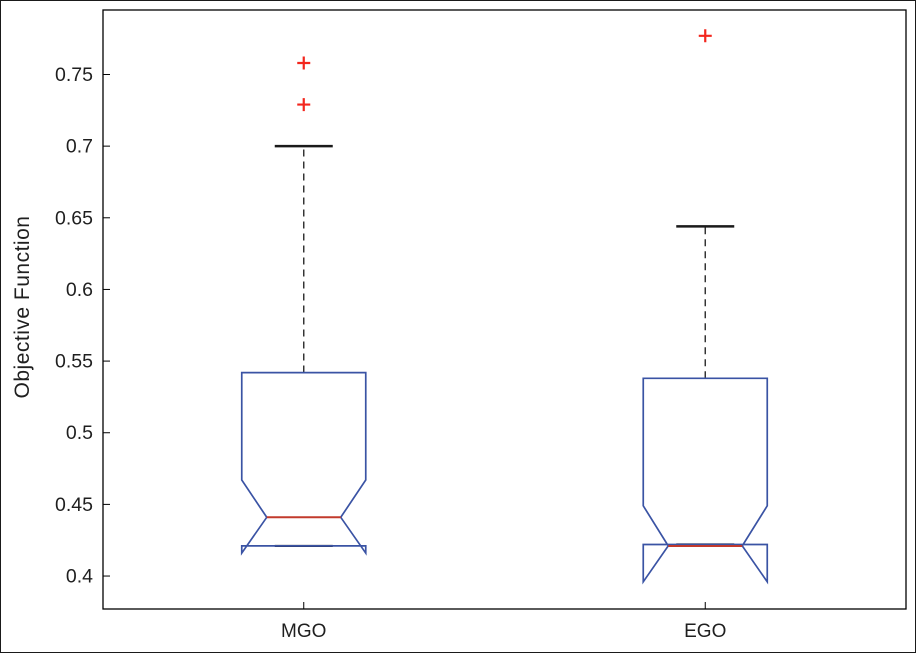 This screenshot has width=916, height=653. I want to click on x-category-label: MGO, so click(303, 631).